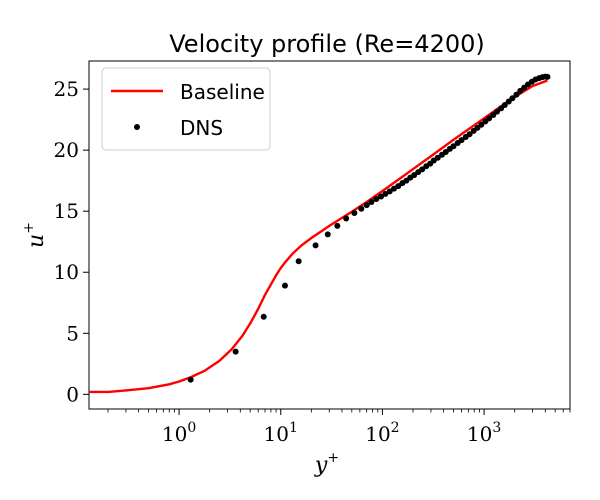  Describe the element at coordinates (66, 150) in the screenshot. I see `y-tick-label-4: 20` at that location.